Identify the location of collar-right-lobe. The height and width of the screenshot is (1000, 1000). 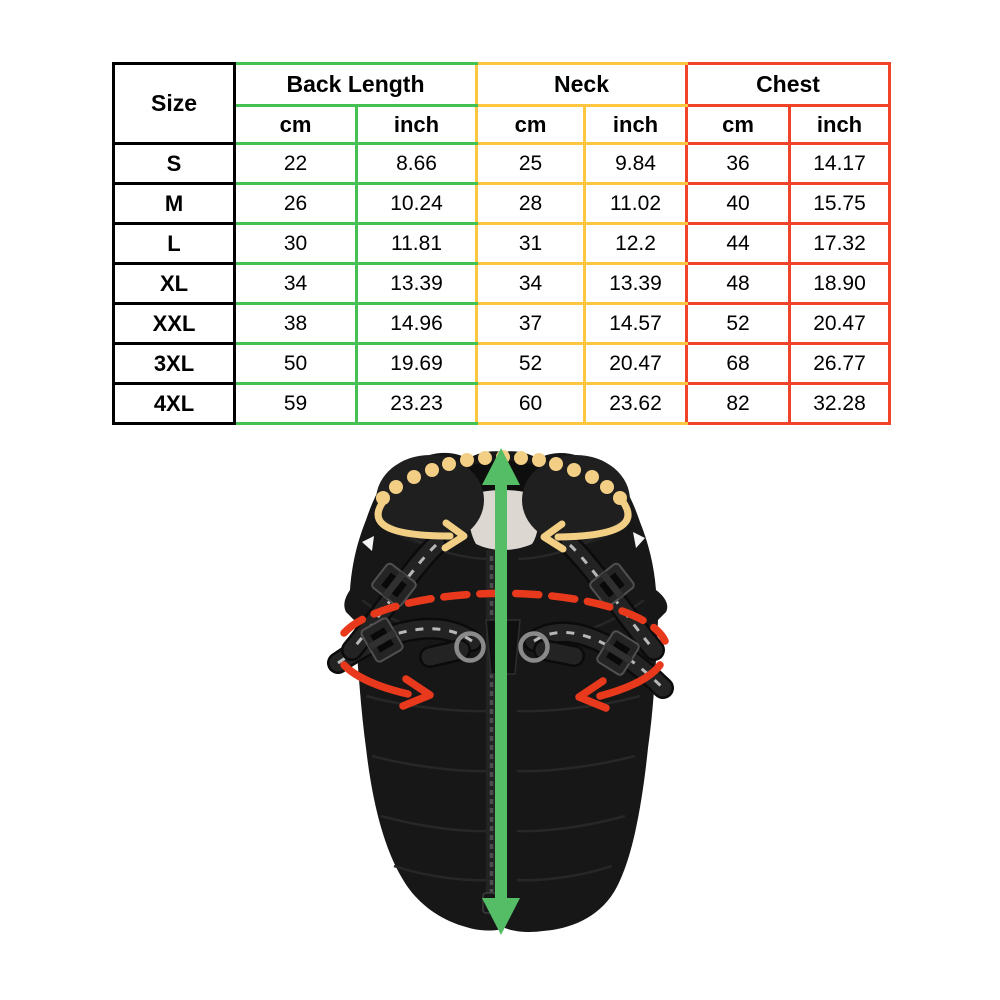
(576, 500).